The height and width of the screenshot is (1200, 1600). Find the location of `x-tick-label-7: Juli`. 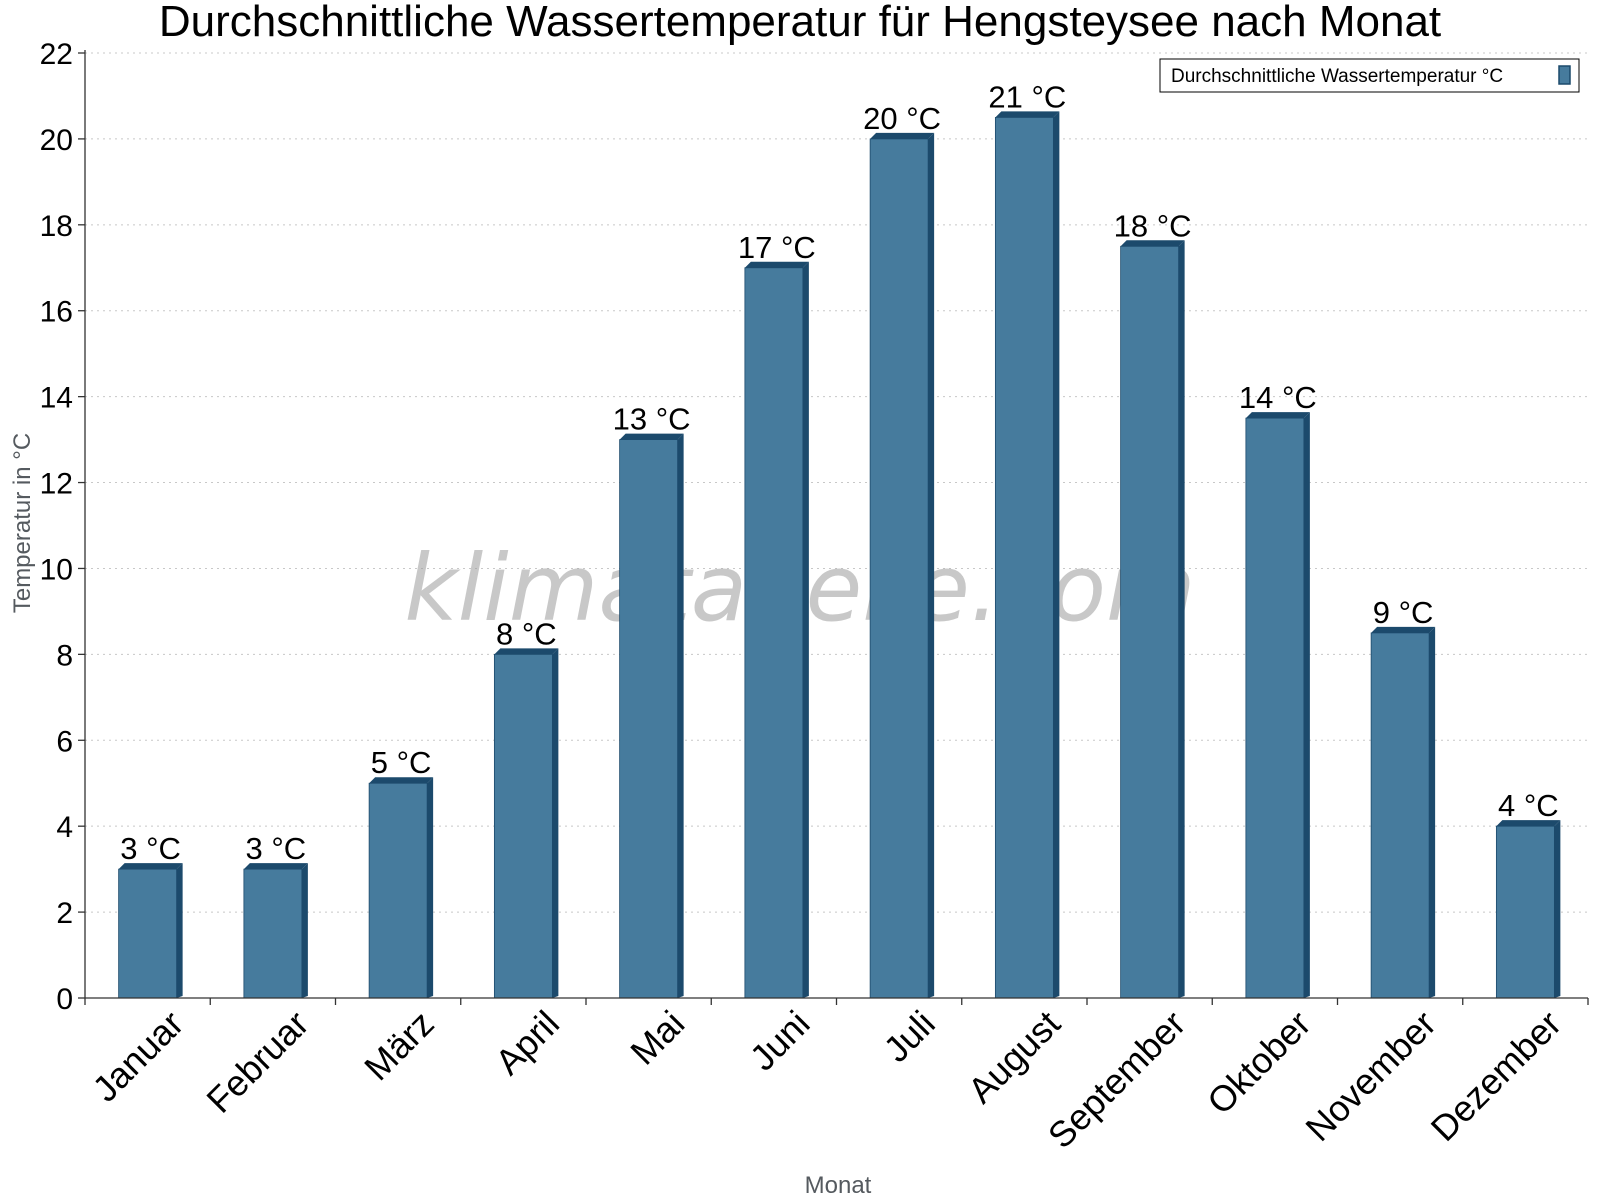

x-tick-label-7: Juli is located at coordinates (909, 1036).